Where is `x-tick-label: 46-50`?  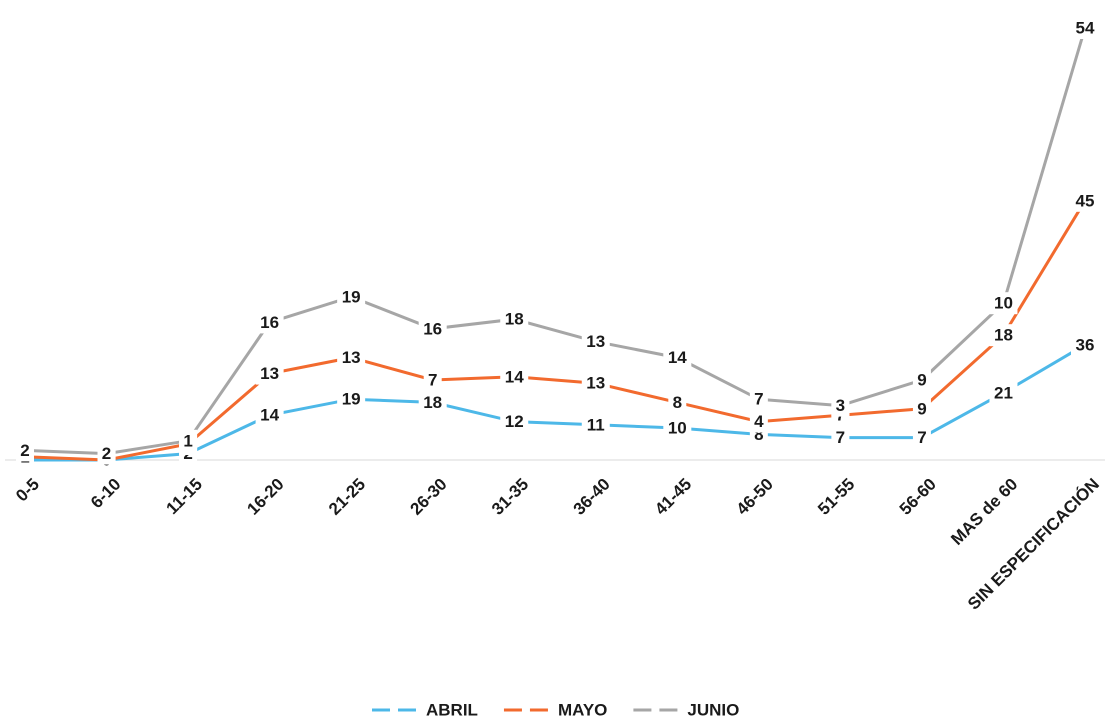 x-tick-label: 46-50 is located at coordinates (755, 497).